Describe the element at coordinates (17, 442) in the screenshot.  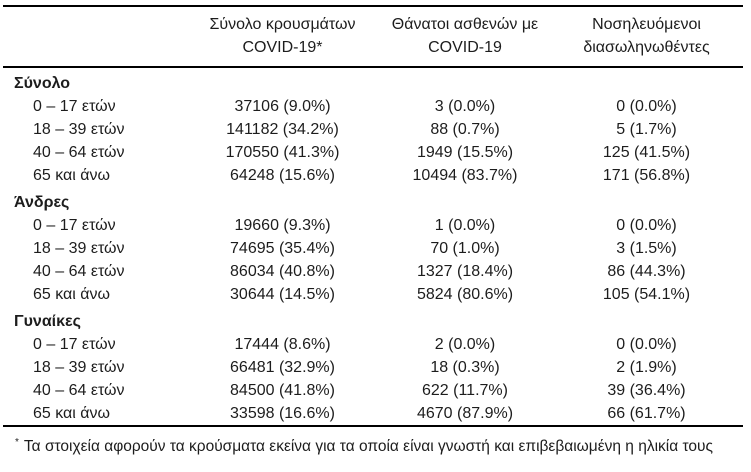
I see `footnote-asterisk-marker: *` at that location.